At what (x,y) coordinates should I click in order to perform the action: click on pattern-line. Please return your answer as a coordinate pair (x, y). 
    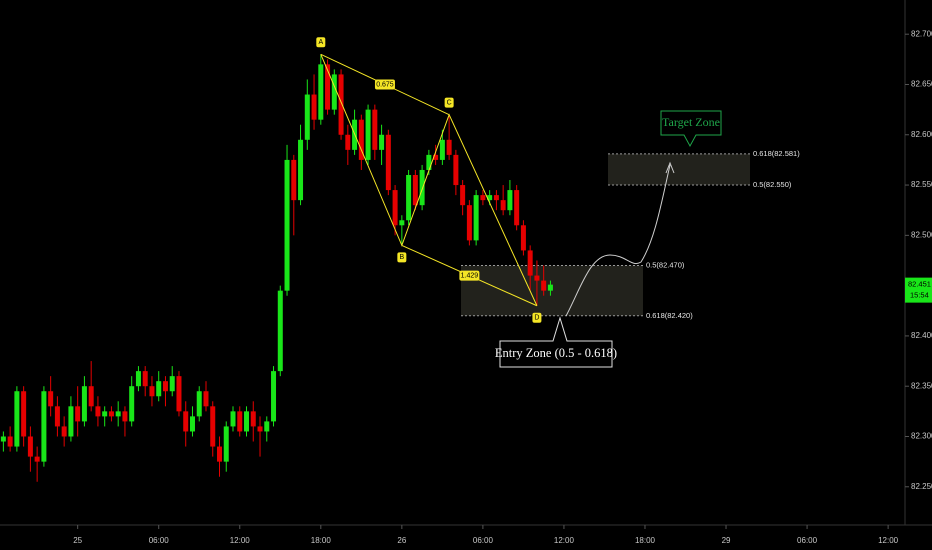
    Looking at the image, I should click on (429, 180).